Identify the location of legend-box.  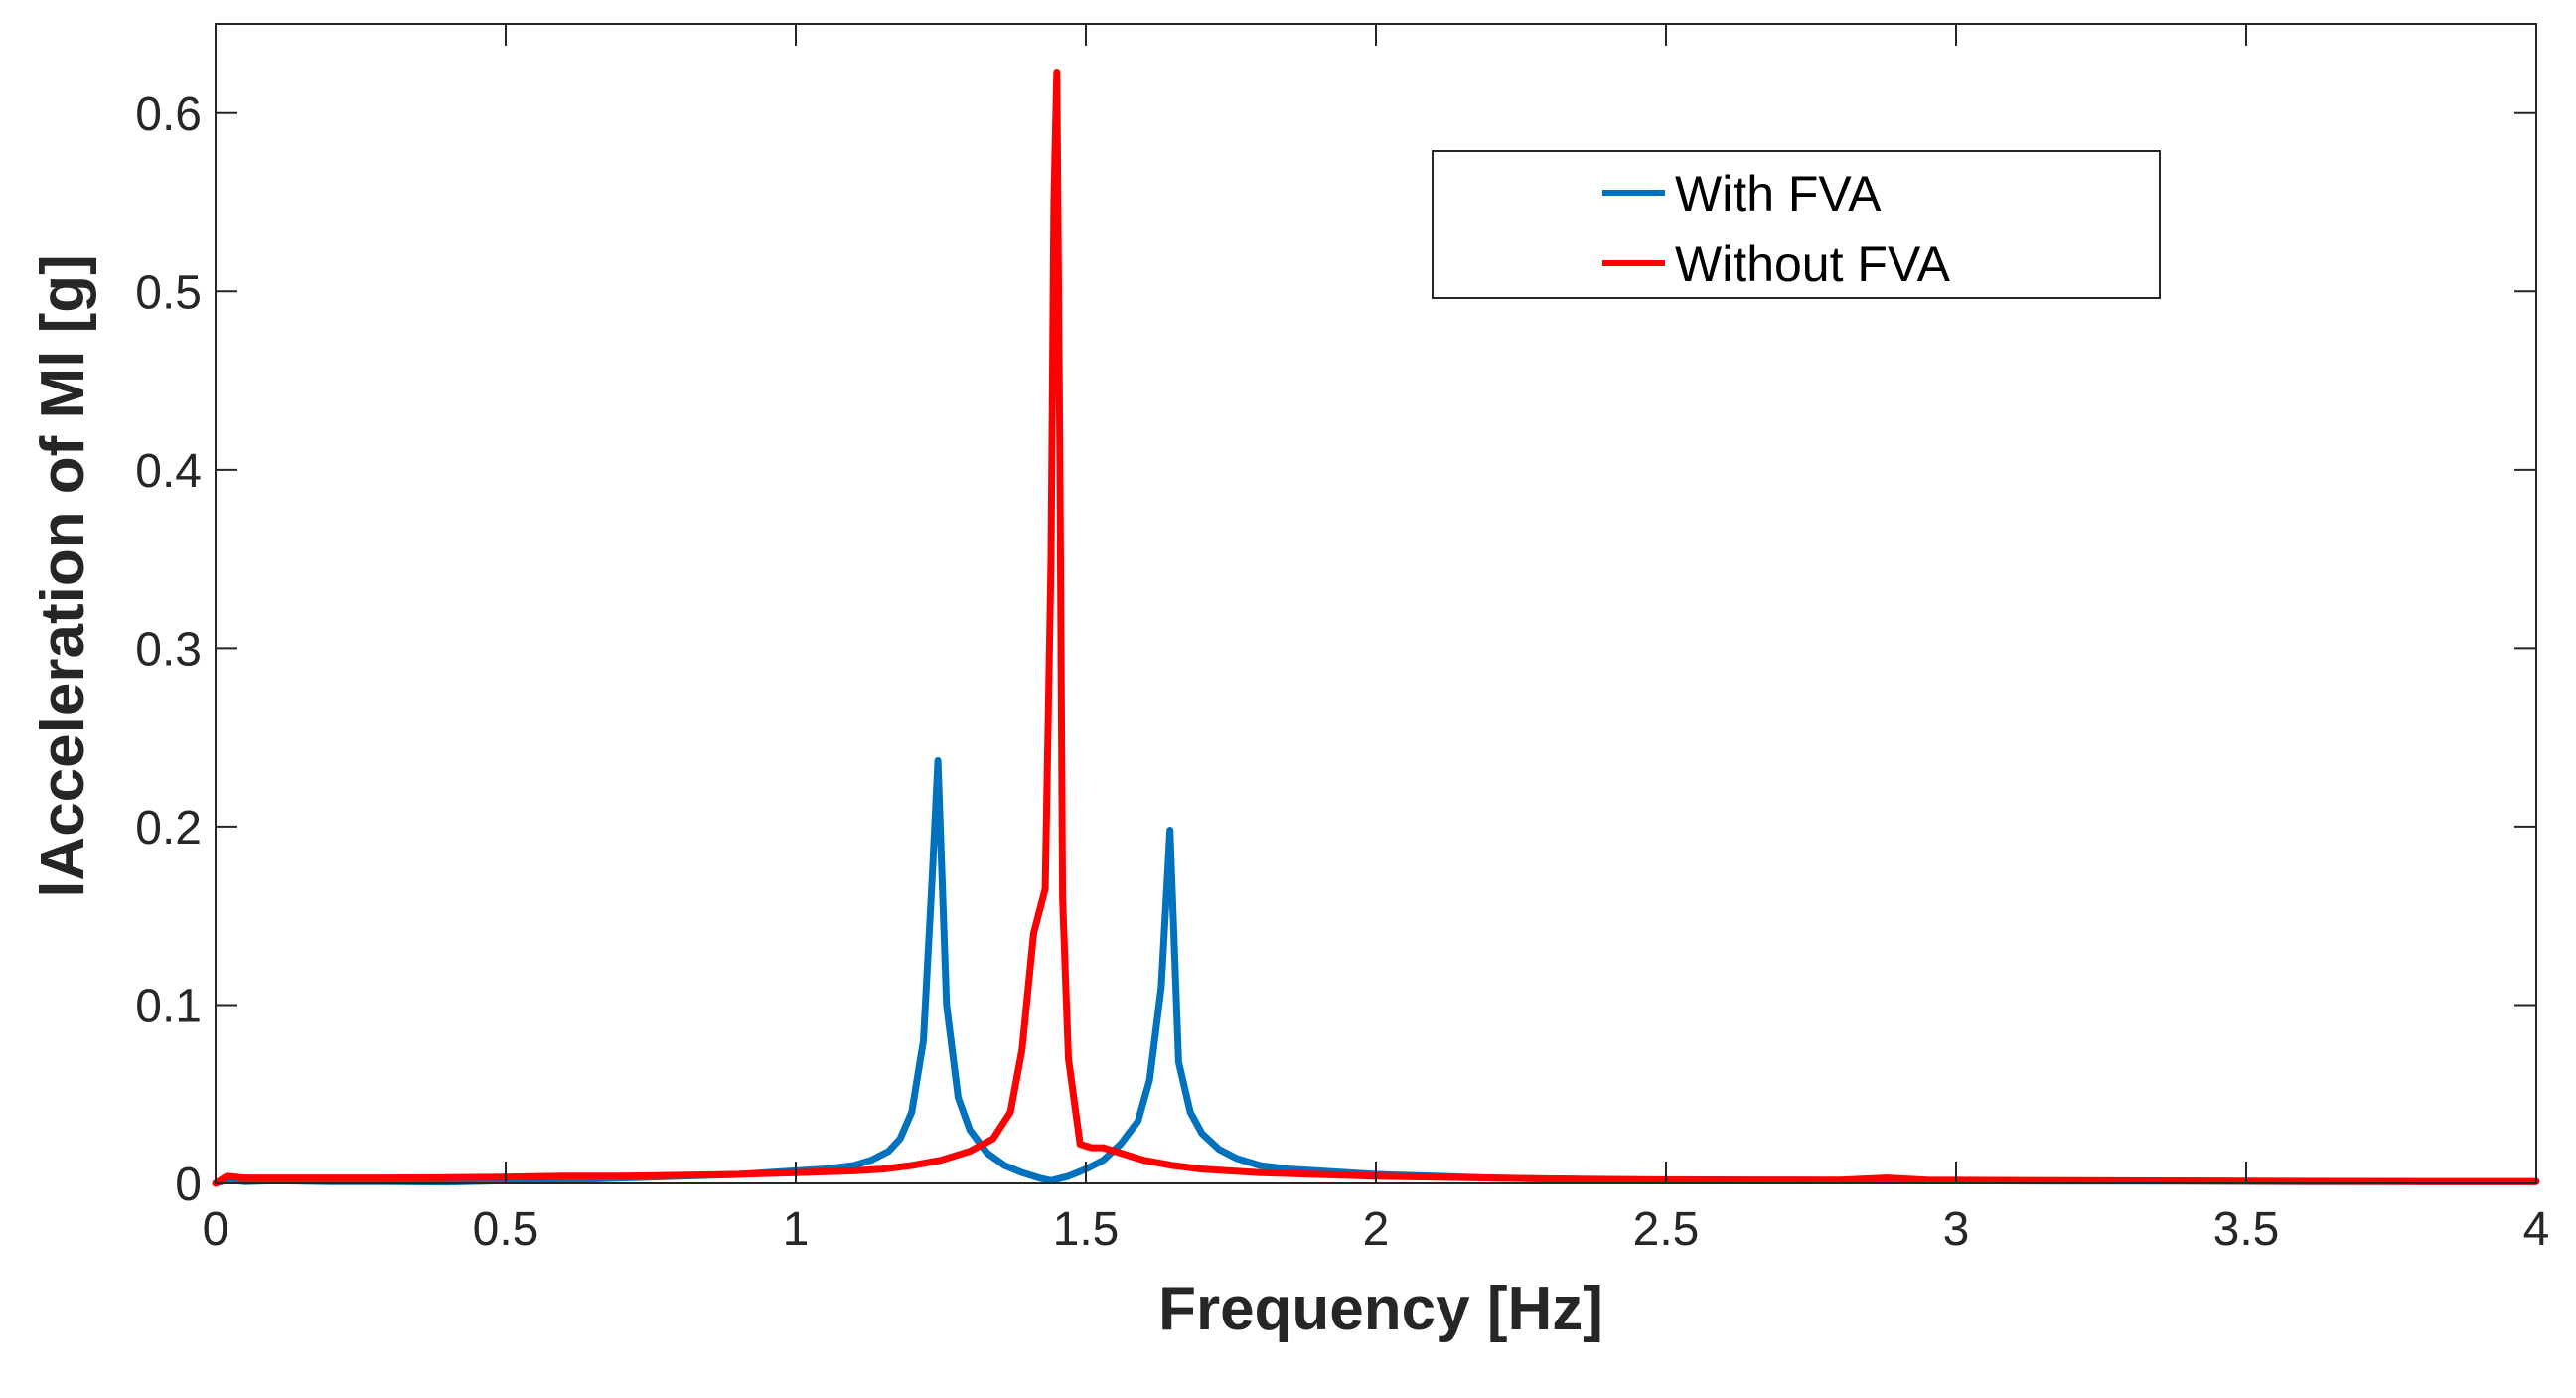
(1796, 224).